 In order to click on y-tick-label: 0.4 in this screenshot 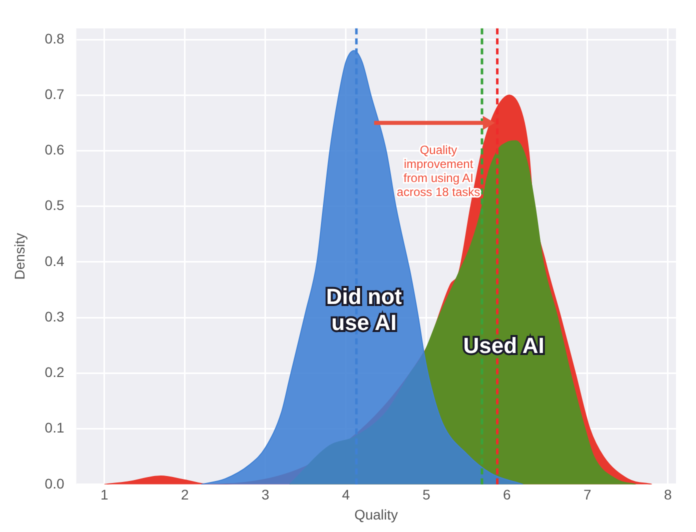, I will do `click(54, 260)`.